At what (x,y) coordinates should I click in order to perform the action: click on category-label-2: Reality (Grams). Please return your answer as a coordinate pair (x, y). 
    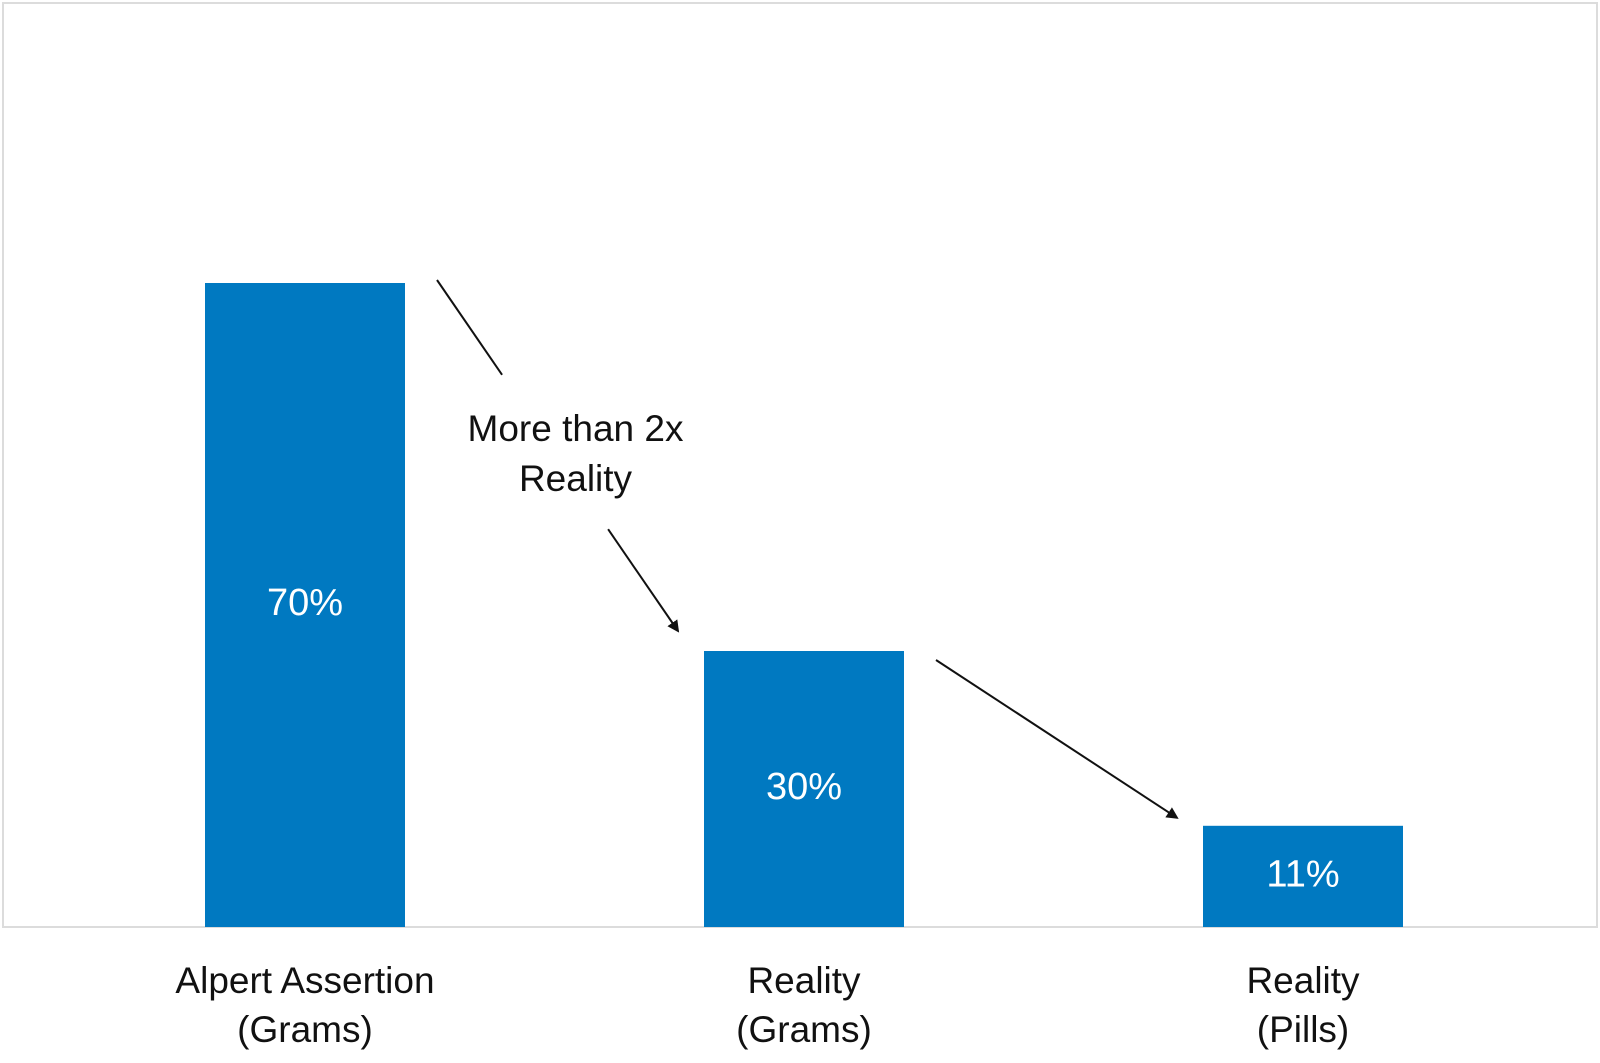
    Looking at the image, I should click on (804, 1005).